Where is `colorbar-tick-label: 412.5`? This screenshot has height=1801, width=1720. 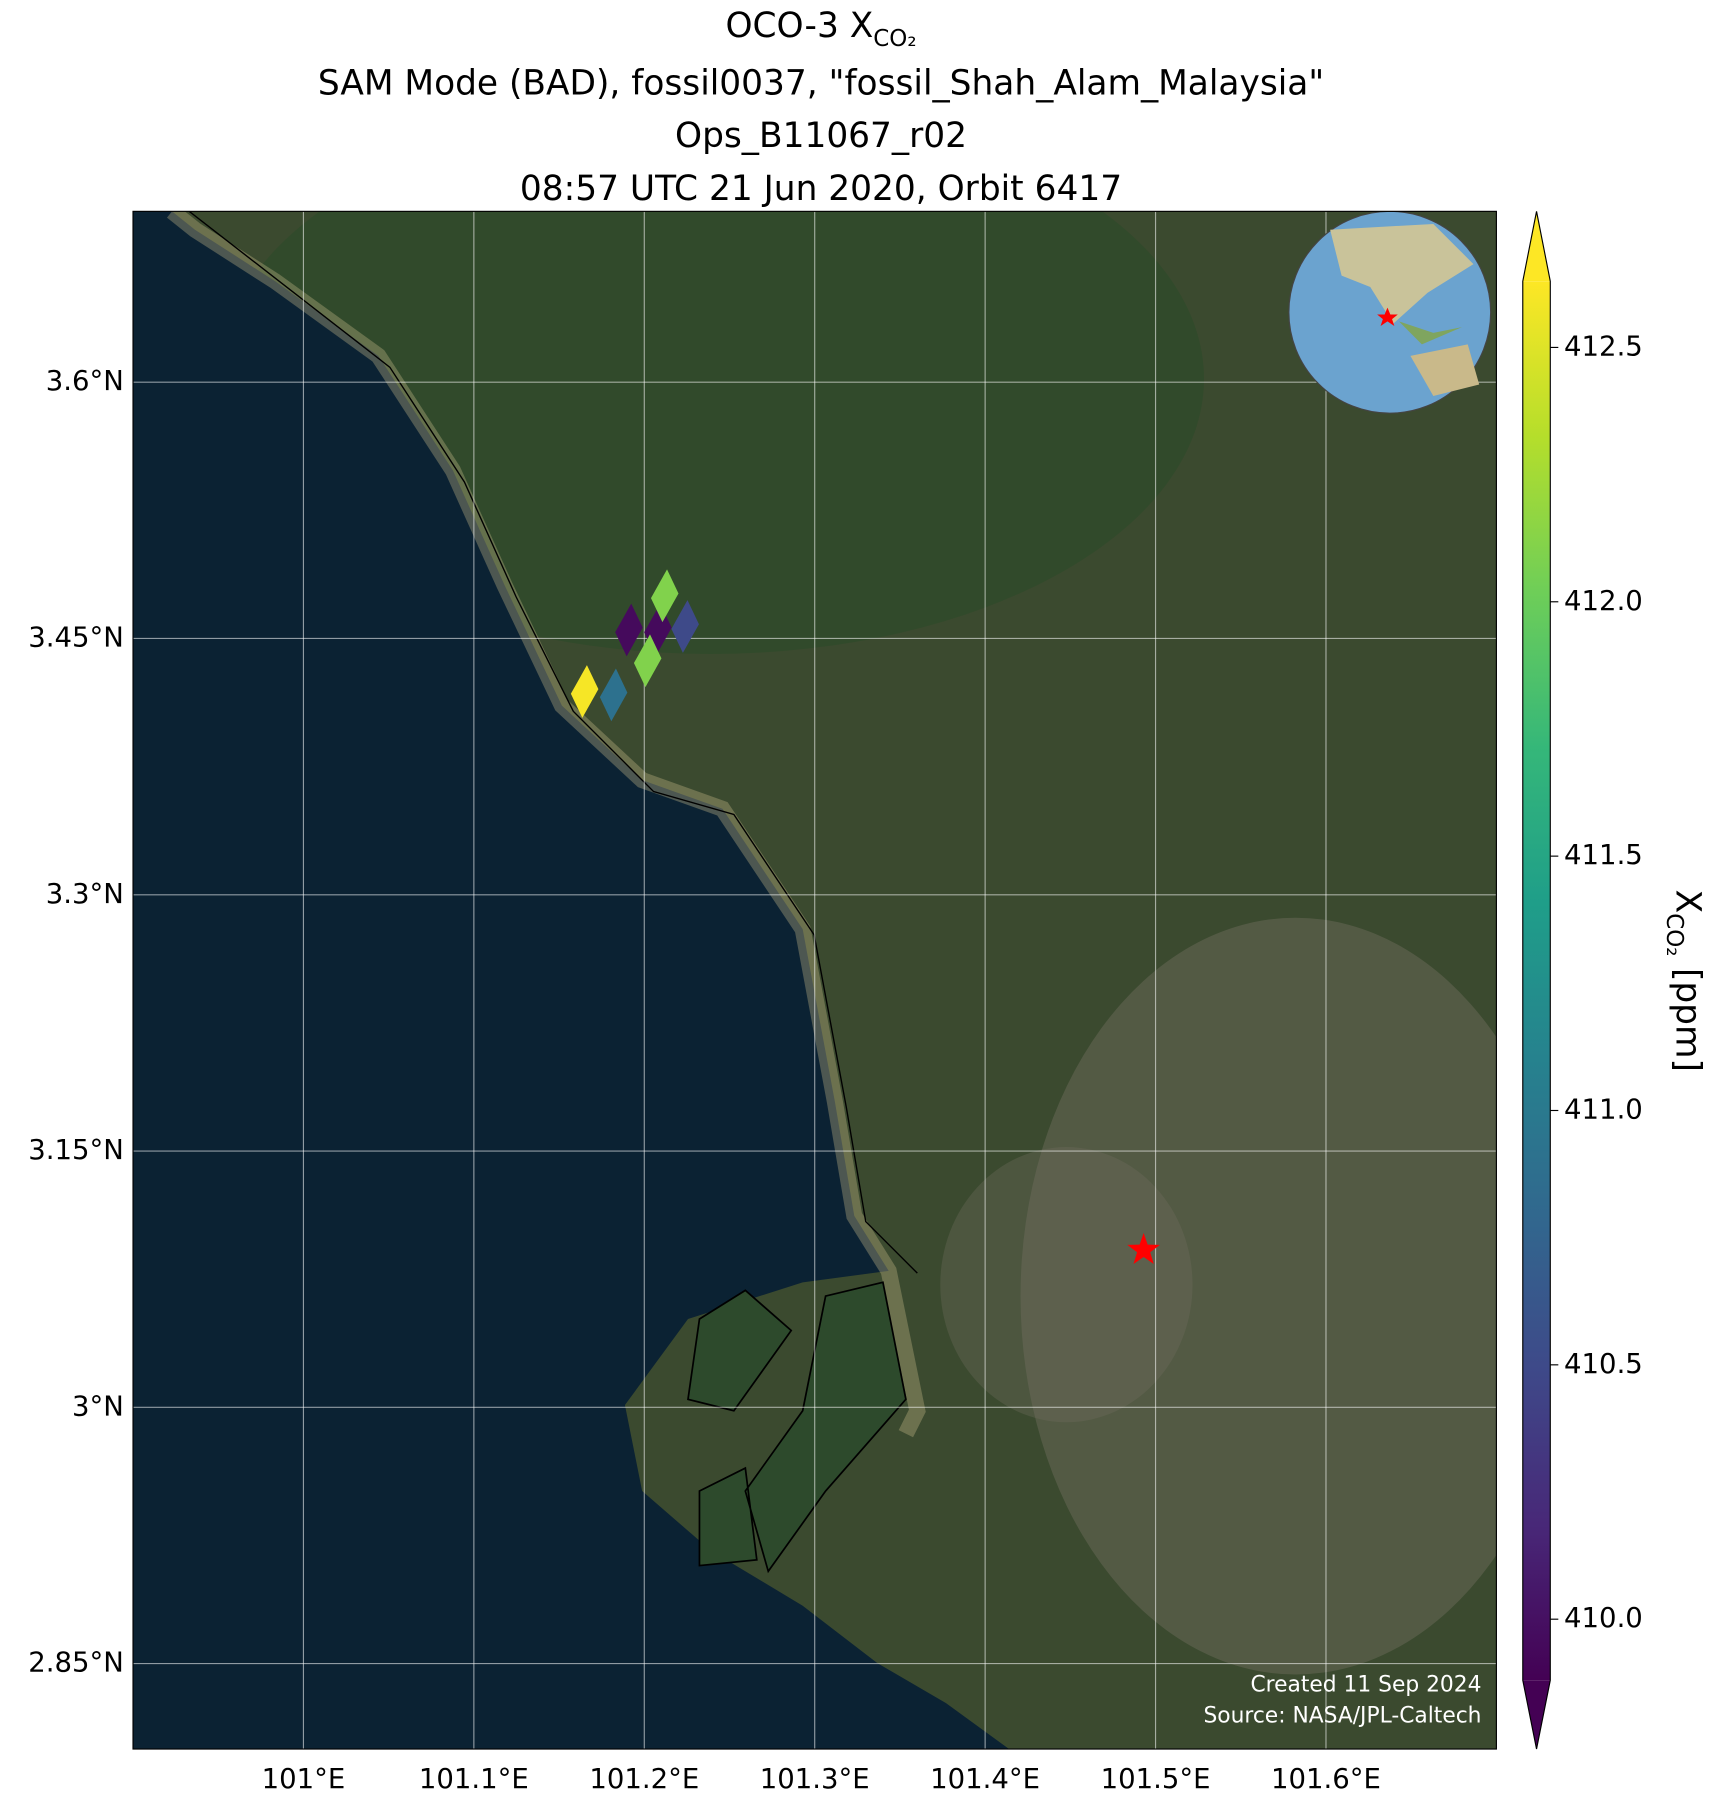 colorbar-tick-label: 412.5 is located at coordinates (1603, 346).